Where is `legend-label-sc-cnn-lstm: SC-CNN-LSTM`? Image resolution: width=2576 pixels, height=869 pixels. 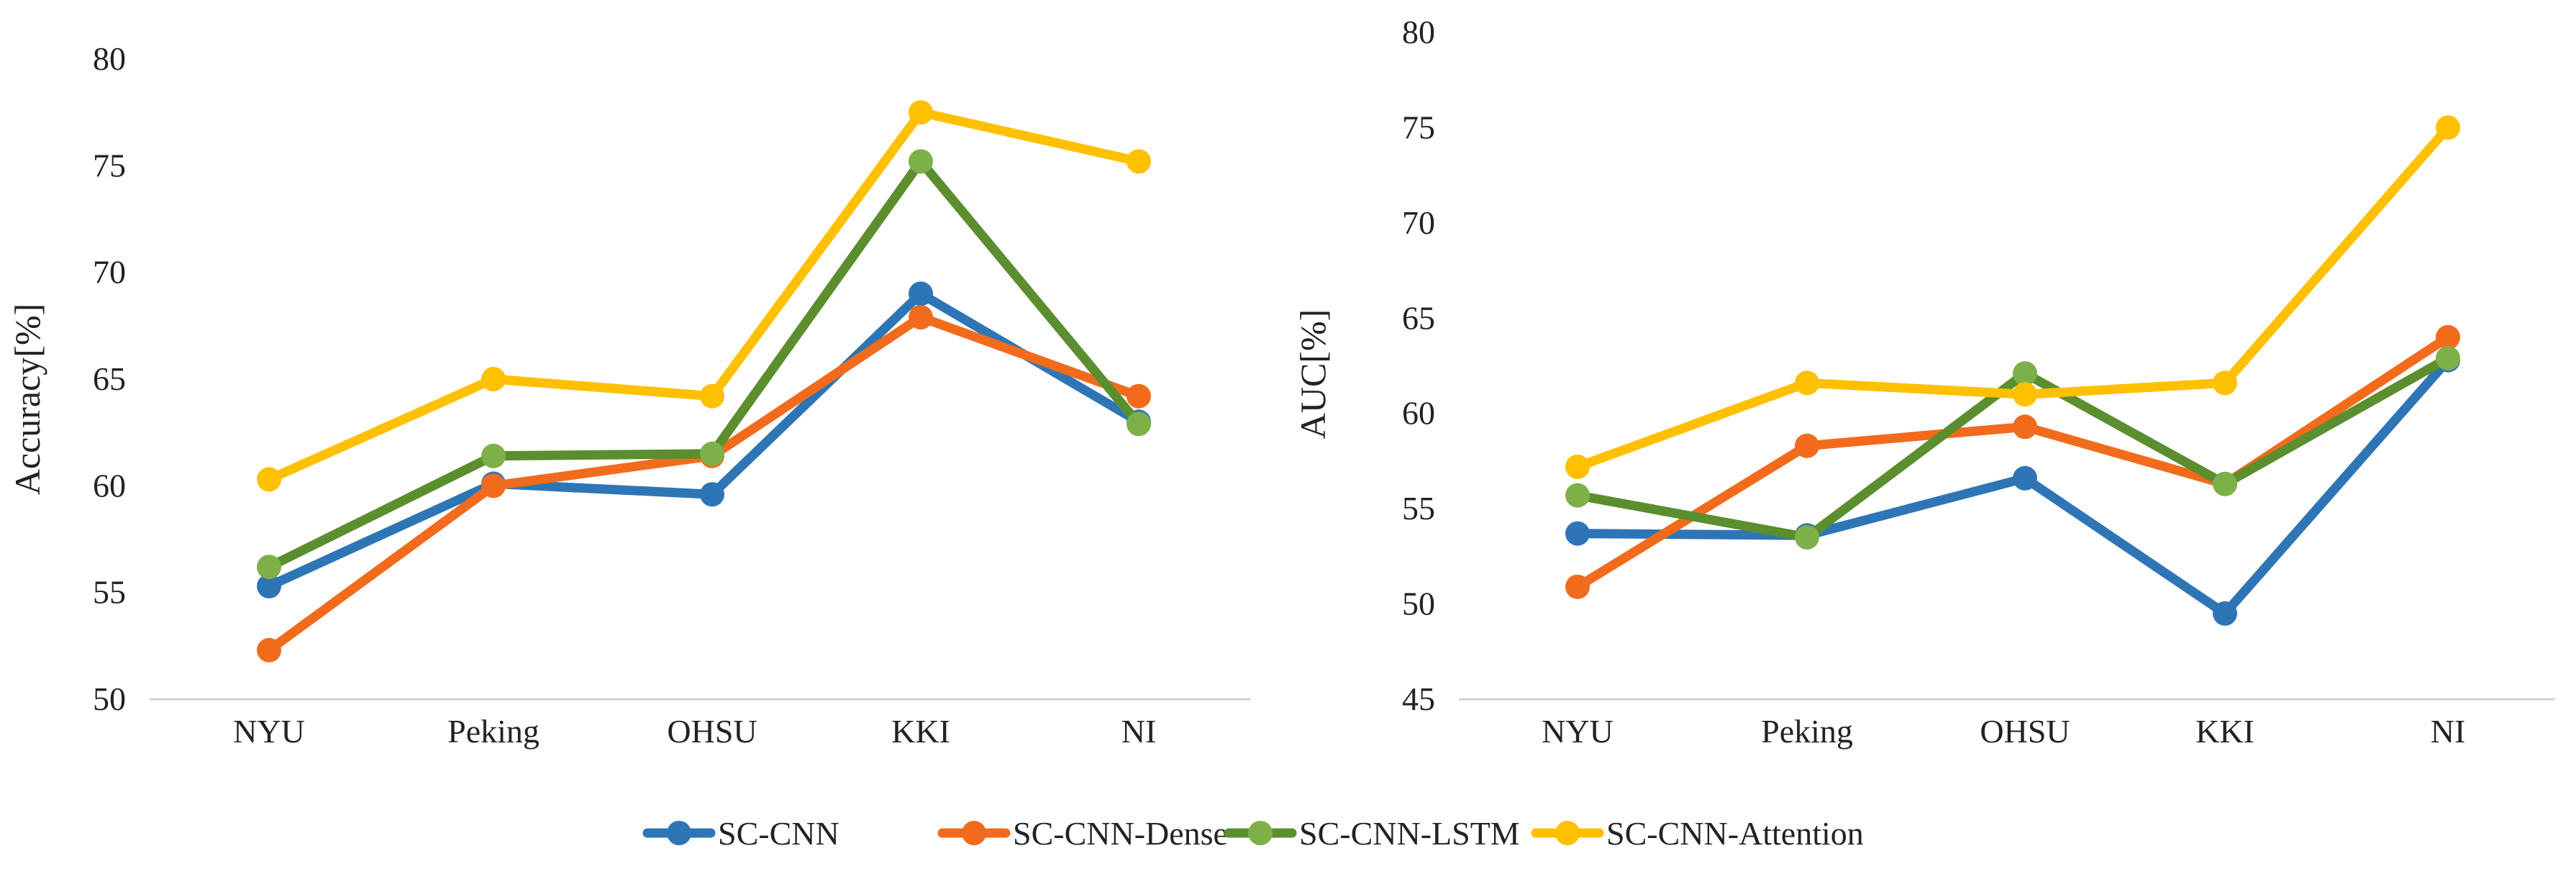
legend-label-sc-cnn-lstm: SC-CNN-LSTM is located at coordinates (1409, 833).